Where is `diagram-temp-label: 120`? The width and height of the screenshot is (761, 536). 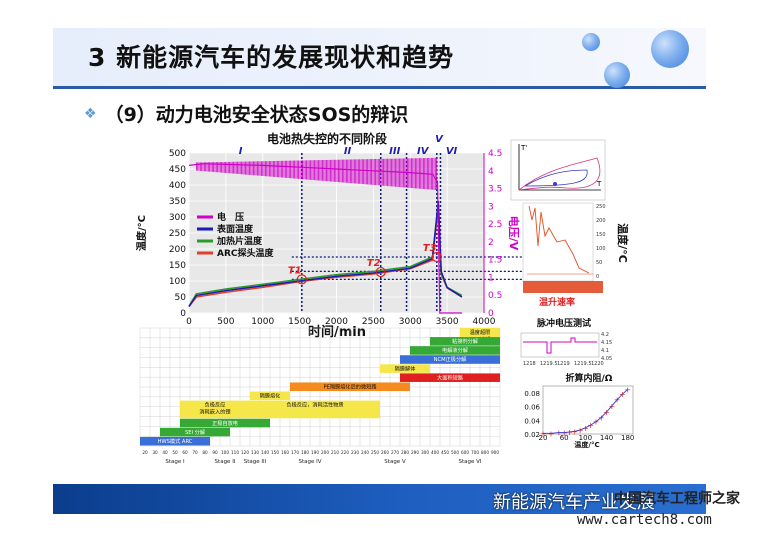 diagram-temp-label: 120 is located at coordinates (245, 452).